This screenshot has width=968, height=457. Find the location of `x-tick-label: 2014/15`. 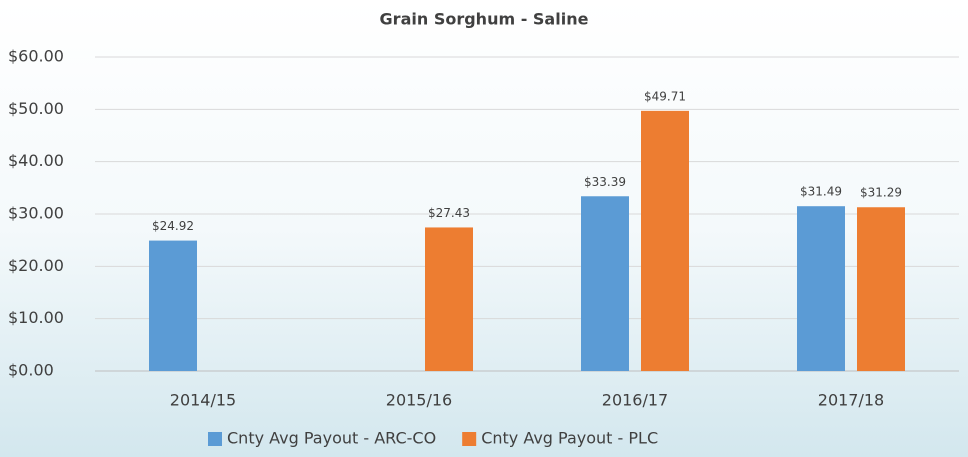

x-tick-label: 2014/15 is located at coordinates (203, 400).